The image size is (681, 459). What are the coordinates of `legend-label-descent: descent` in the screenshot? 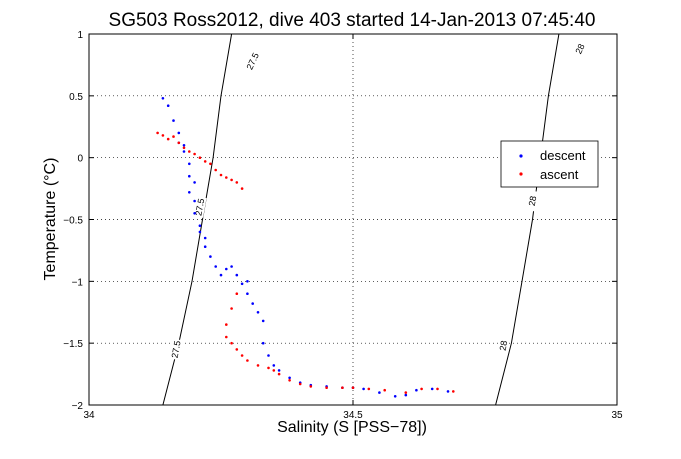 It's located at (563, 155).